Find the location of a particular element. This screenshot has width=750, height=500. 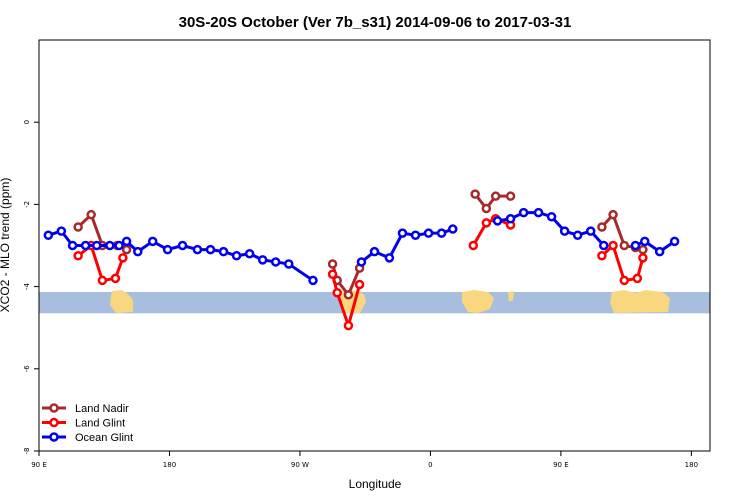

land-nadir-line is located at coordinates (492, 202).